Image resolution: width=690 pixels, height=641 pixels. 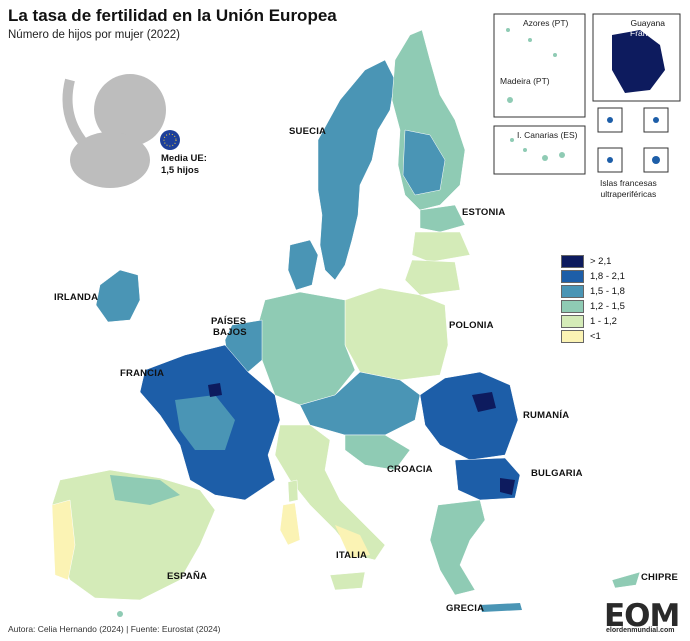 I want to click on greece-region, so click(x=457, y=547).